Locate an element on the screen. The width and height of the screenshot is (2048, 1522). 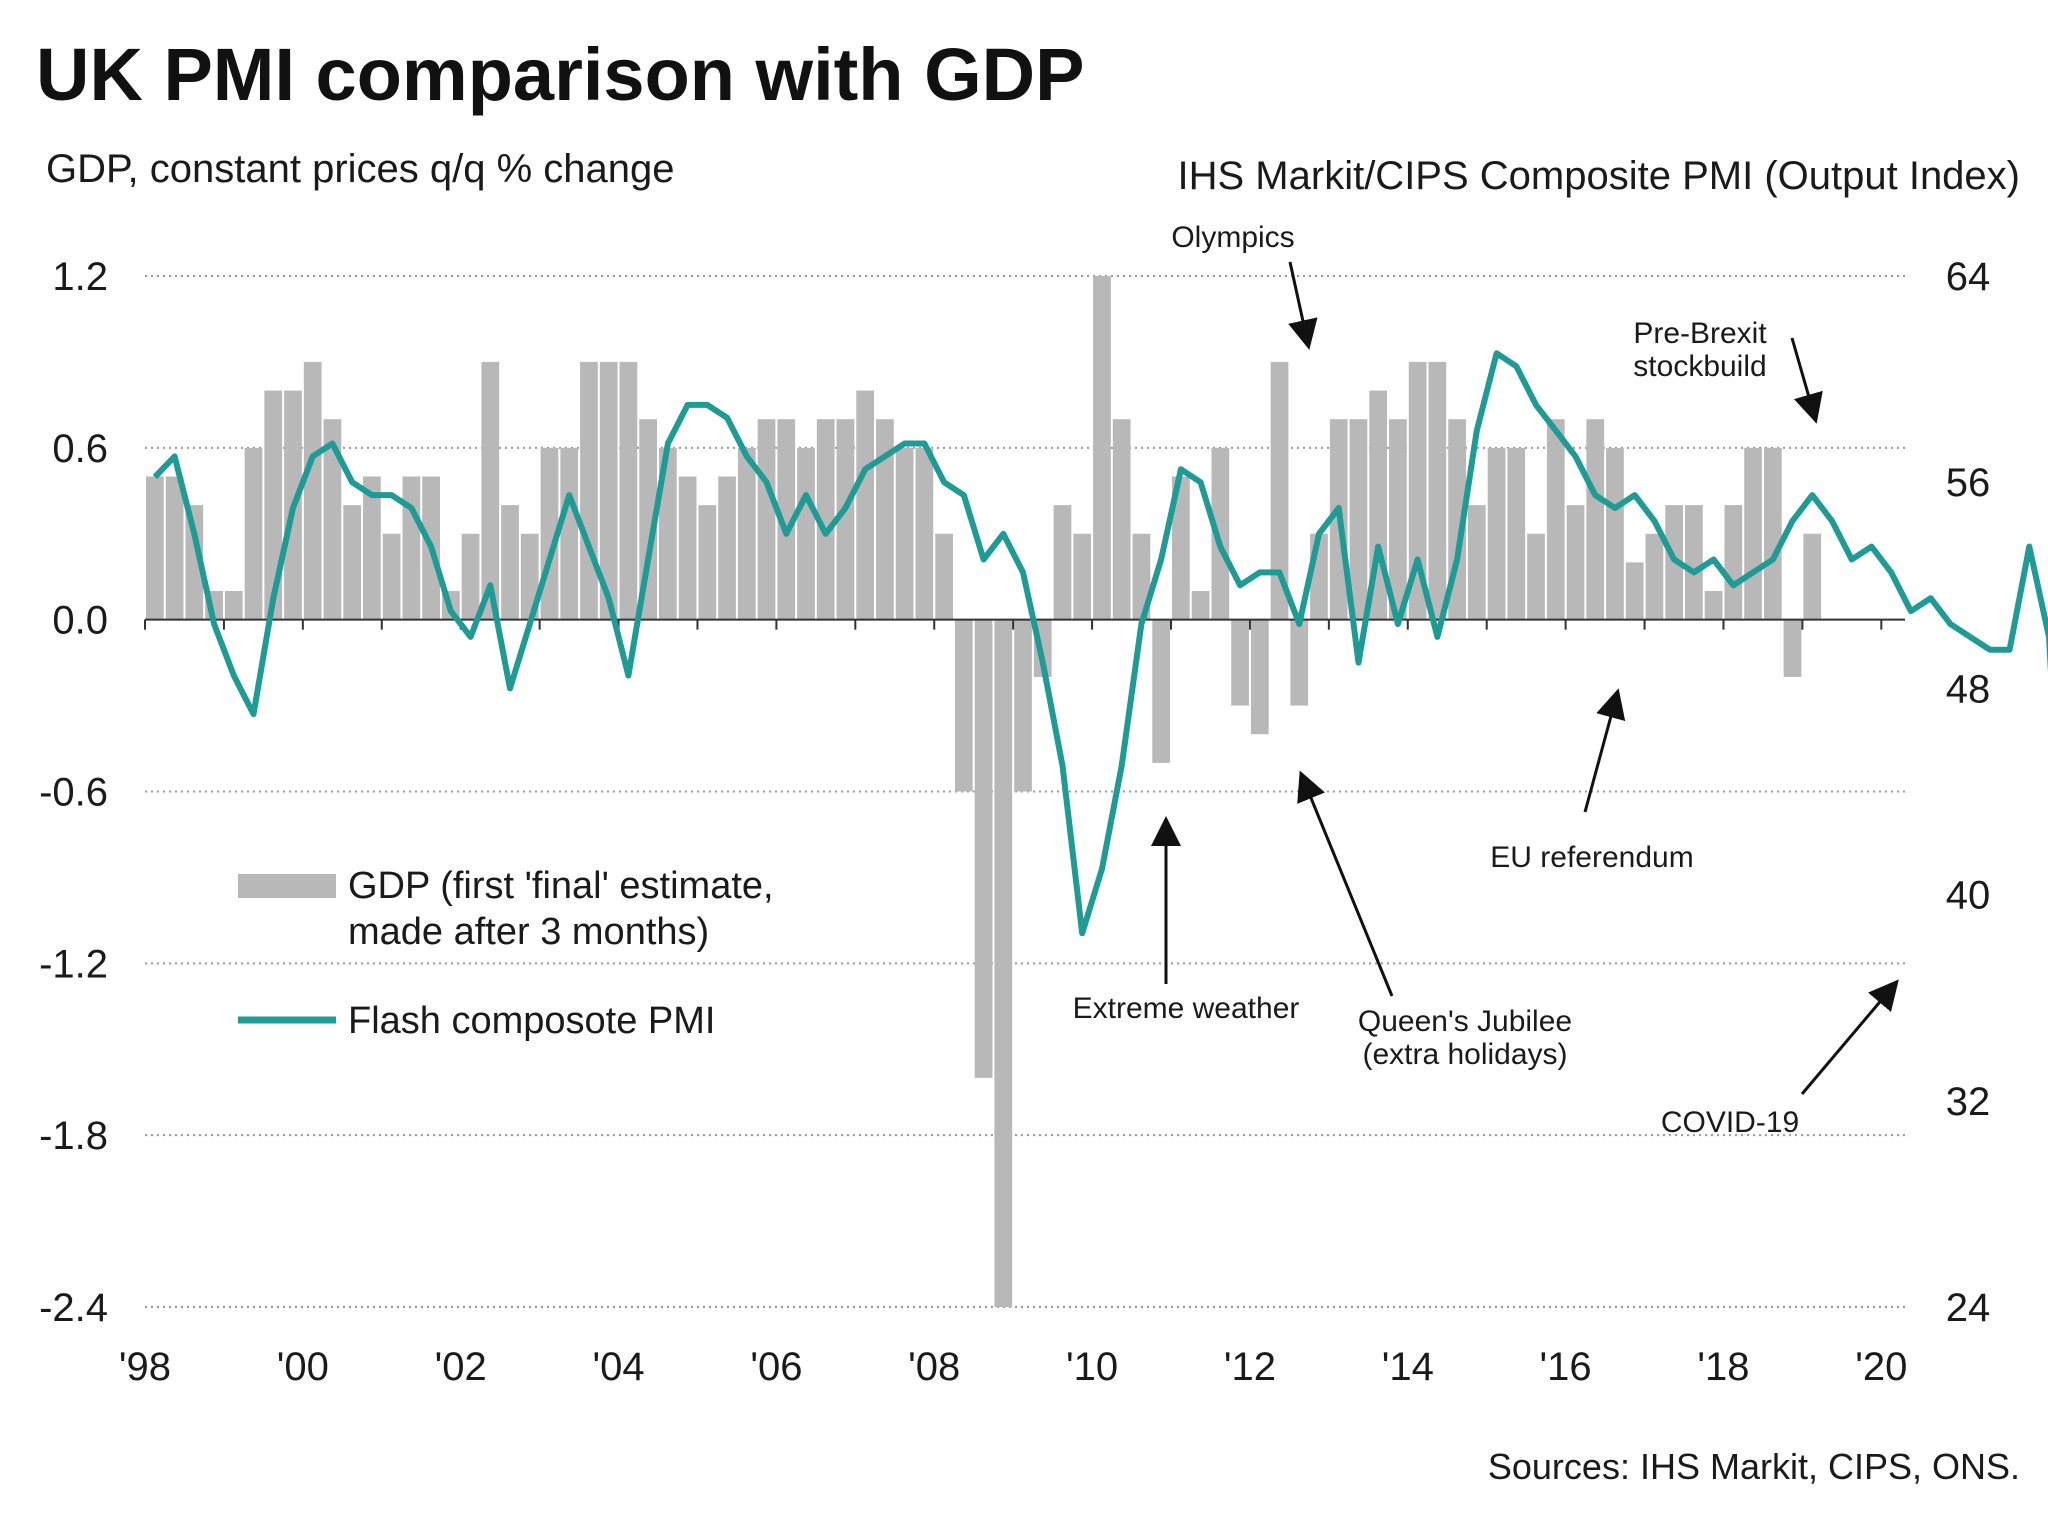
annotation-olympics: Olympics is located at coordinates (1232, 237).